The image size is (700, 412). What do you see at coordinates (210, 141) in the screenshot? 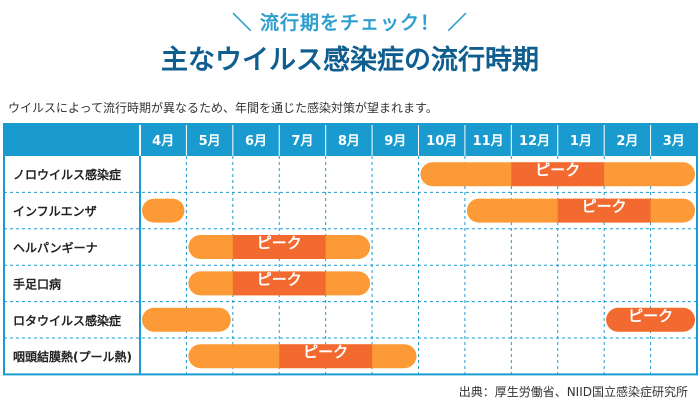
I see `month-label: 5月` at bounding box center [210, 141].